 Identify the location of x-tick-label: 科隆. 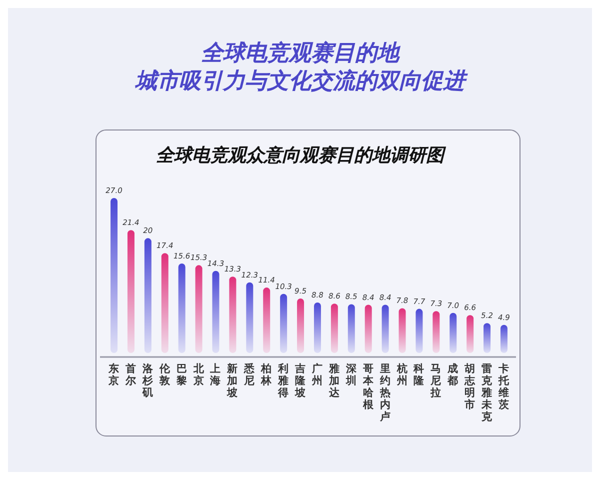
(418, 374).